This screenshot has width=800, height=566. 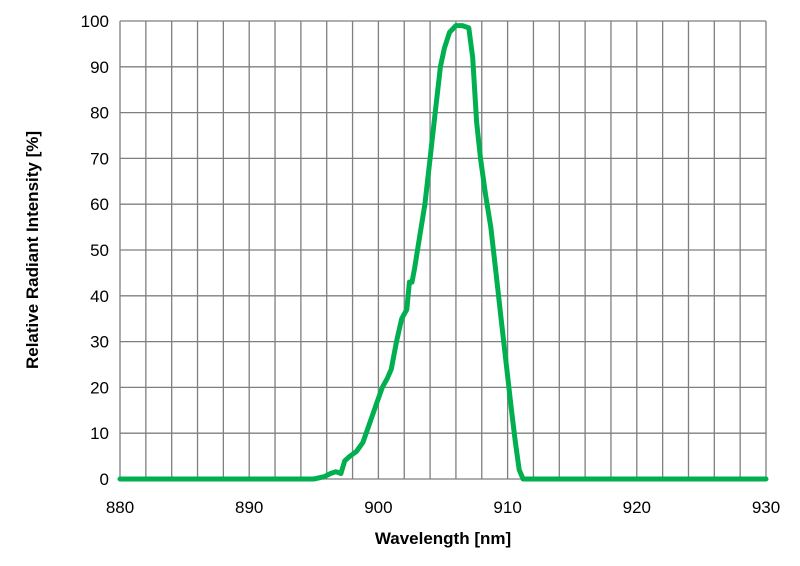 I want to click on y-tick-label: 50, so click(x=99, y=250).